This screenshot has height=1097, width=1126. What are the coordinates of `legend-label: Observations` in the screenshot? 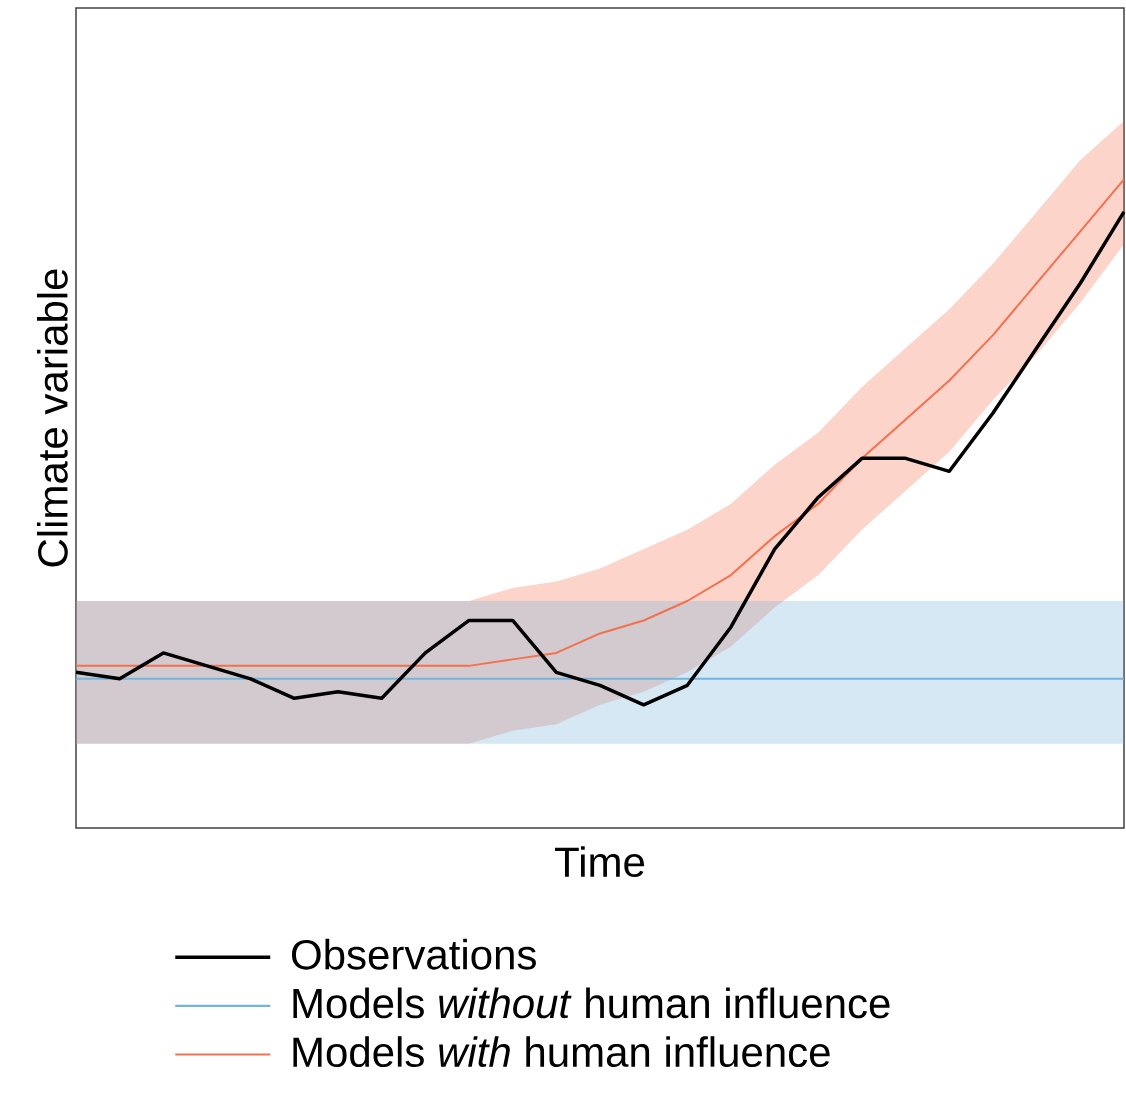 It's located at (413, 954).